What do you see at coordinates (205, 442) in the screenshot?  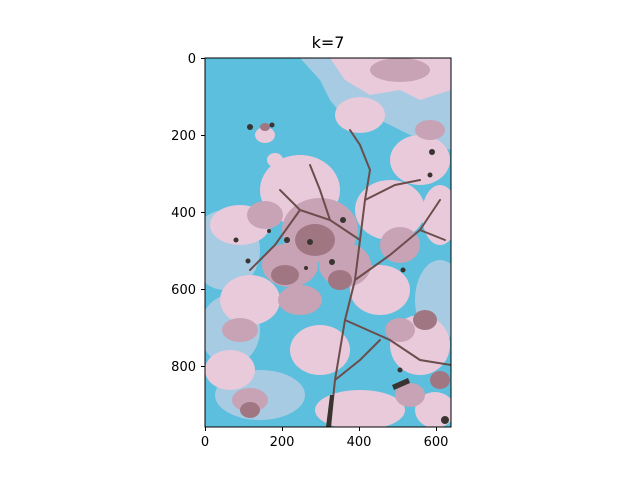 I see `x-tick-label: 0` at bounding box center [205, 442].